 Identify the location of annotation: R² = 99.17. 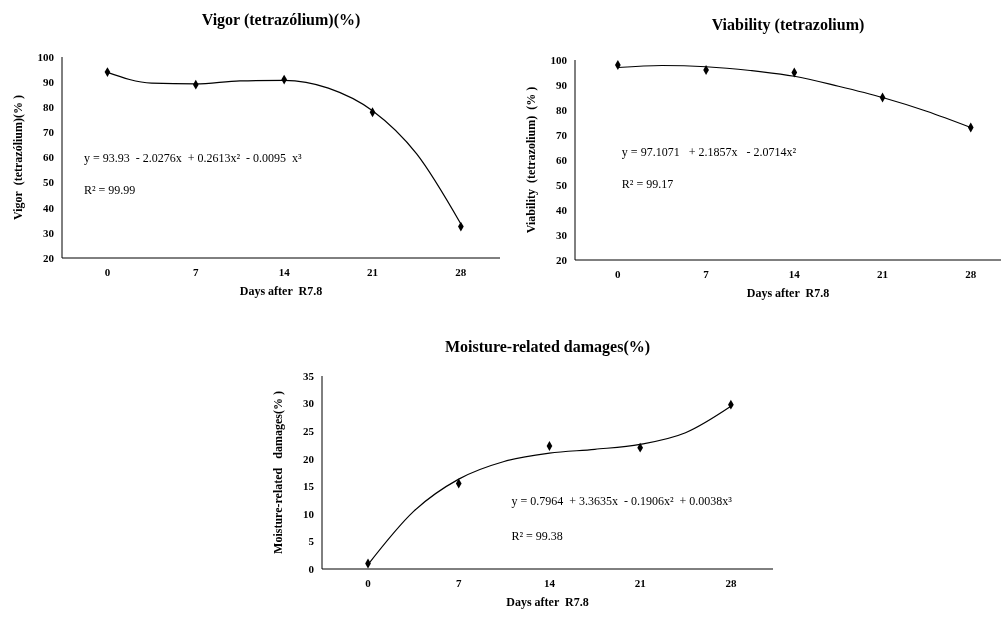
(647, 184).